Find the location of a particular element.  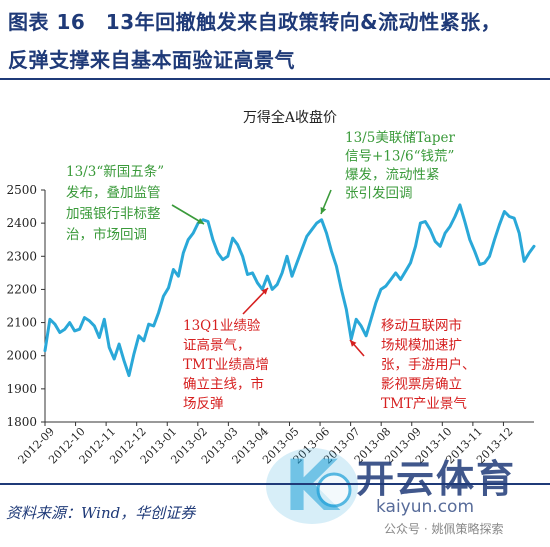

annotation-text: 13Q1业绩验 is located at coordinates (222, 326).